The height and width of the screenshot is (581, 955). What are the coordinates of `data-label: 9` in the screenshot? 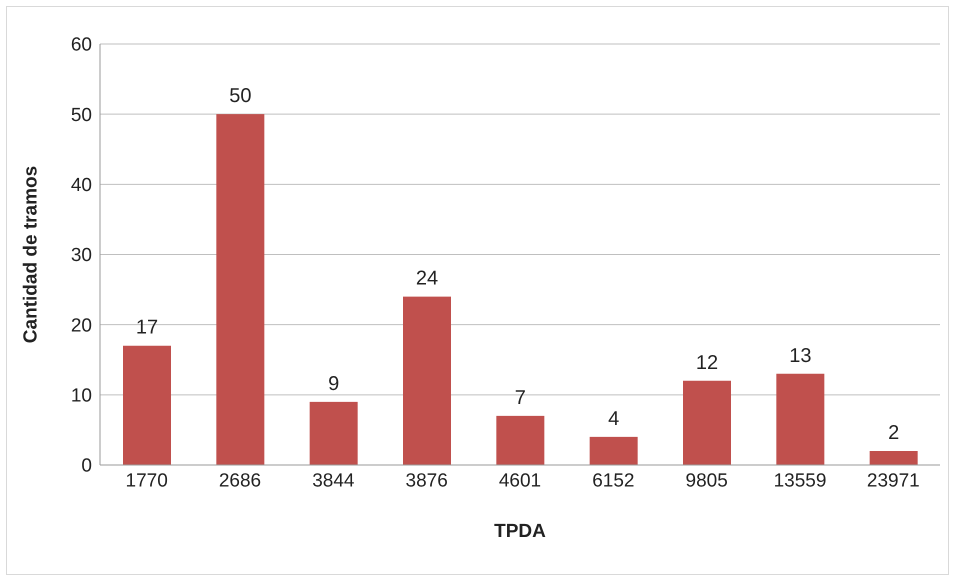 It's located at (334, 383).